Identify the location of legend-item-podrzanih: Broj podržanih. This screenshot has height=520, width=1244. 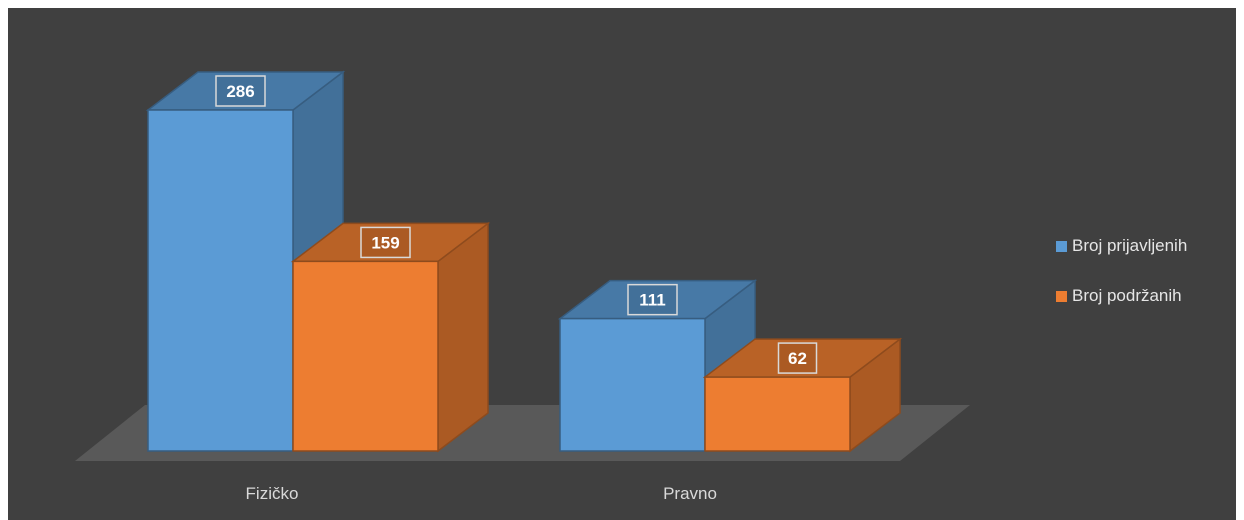
(1121, 296).